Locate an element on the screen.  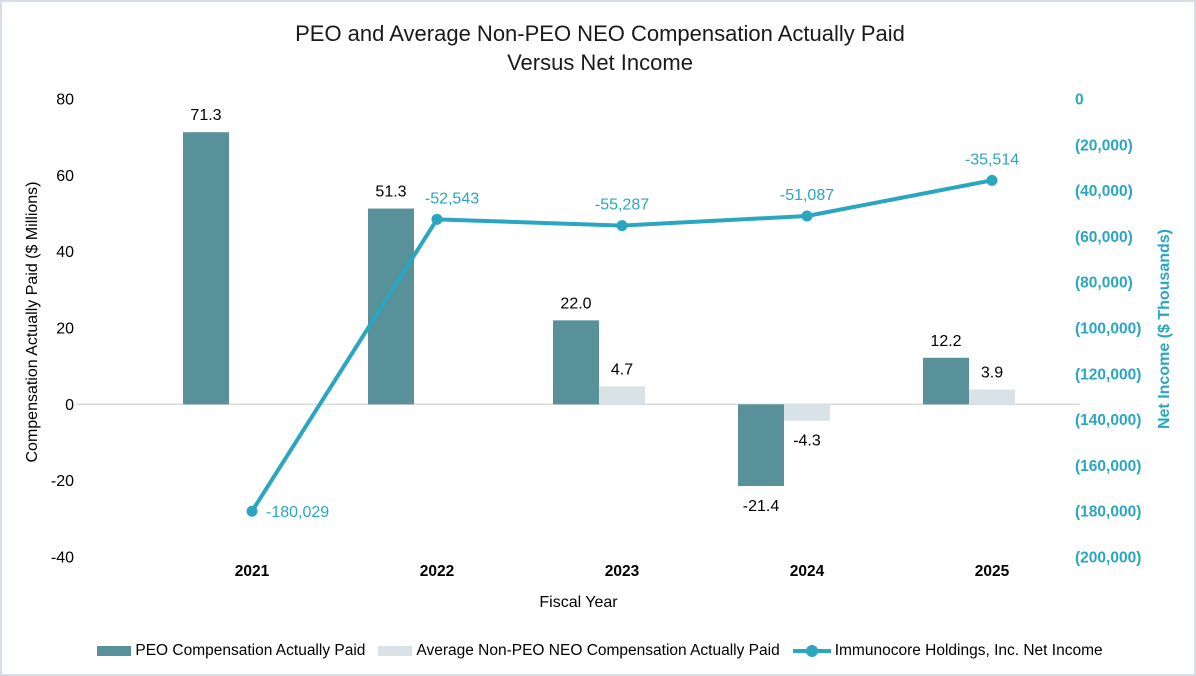
net-income-label-2023: -55,287 is located at coordinates (622, 205).